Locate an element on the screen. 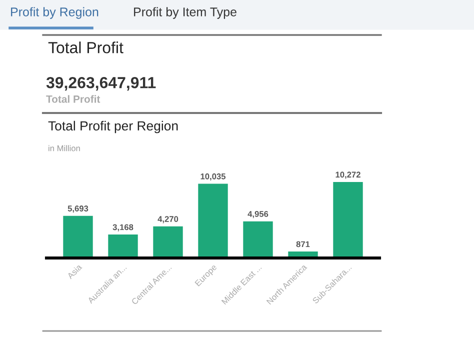  chart-subtitle: in Million is located at coordinates (64, 148).